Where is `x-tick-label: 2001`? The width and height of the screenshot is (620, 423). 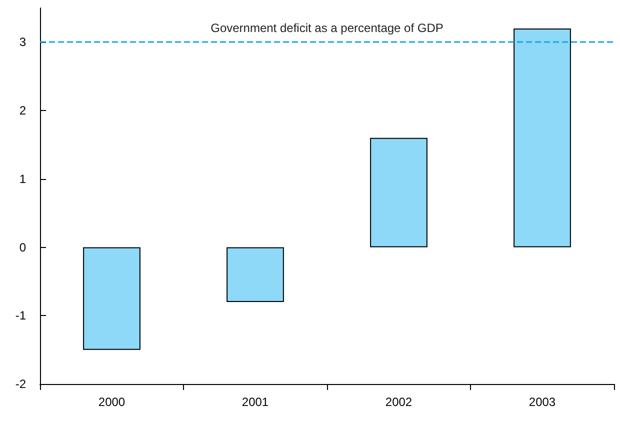
x-tick-label: 2001 is located at coordinates (255, 402).